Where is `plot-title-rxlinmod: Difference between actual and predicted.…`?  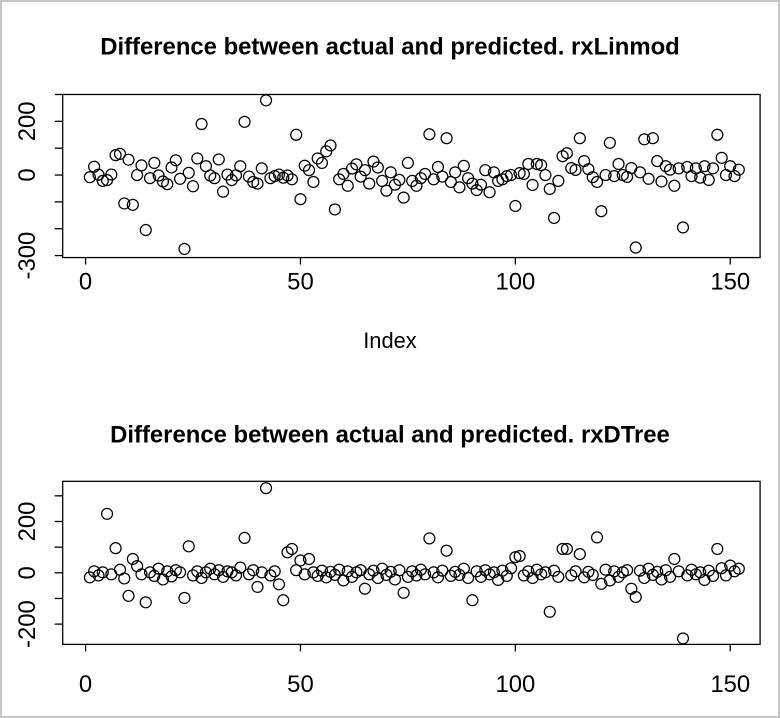 plot-title-rxlinmod: Difference between actual and predicted.… is located at coordinates (390, 47).